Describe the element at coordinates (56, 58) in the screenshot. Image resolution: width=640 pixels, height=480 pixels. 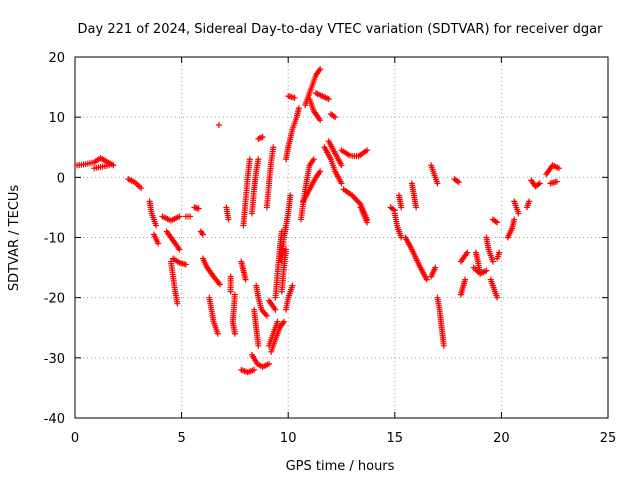
I see `y-tick-label: 20` at that location.